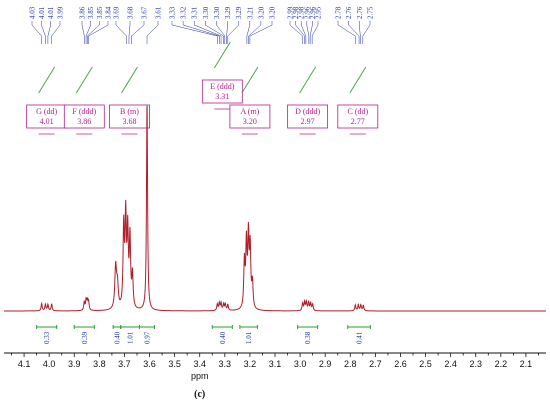 Image resolution: width=550 pixels, height=402 pixels. What do you see at coordinates (206, 12) in the screenshot?
I see `peak-label-15: 3.30` at bounding box center [206, 12].